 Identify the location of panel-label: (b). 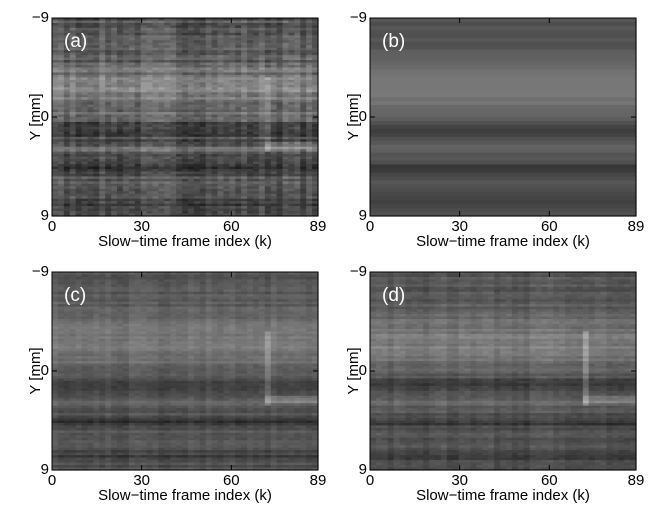
(393, 41).